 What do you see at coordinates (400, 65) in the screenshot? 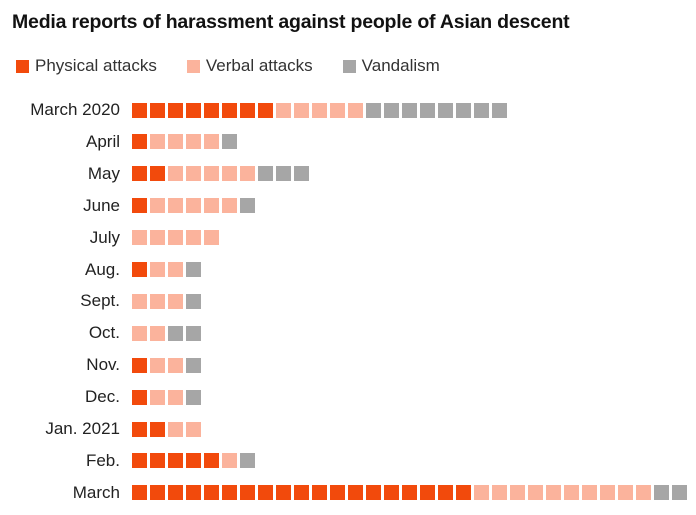
I see `legend-label-vandalism: Vandalism` at bounding box center [400, 65].